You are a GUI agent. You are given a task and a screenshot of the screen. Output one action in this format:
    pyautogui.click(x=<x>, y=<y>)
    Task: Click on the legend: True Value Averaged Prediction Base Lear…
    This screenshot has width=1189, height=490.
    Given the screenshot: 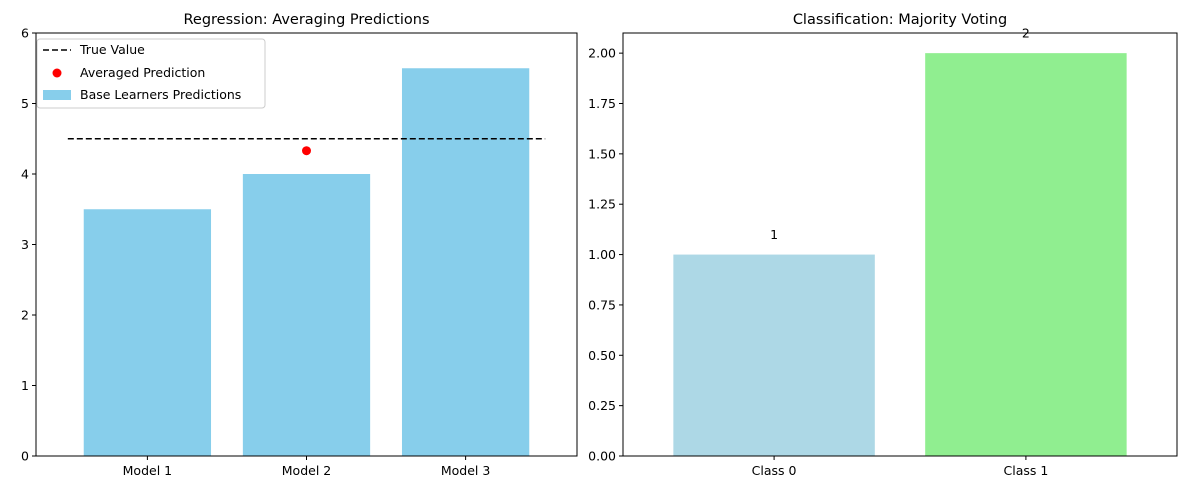 What is the action you would take?
    pyautogui.click(x=151, y=73)
    